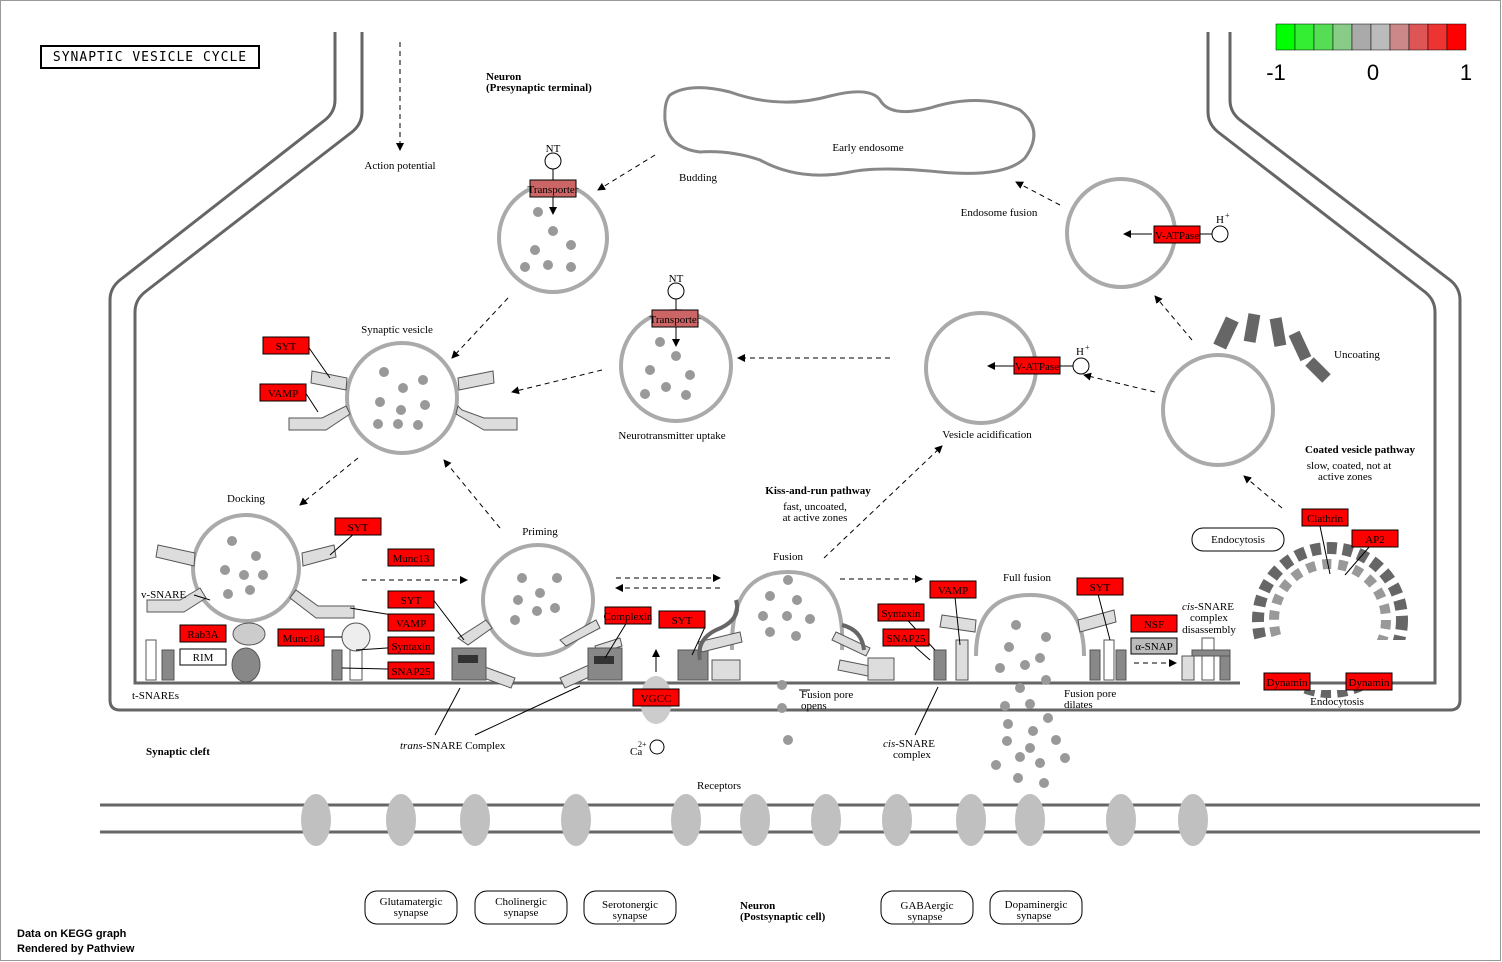  Describe the element at coordinates (1080, 352) in the screenshot. I see `label-hplus-2: H` at that location.